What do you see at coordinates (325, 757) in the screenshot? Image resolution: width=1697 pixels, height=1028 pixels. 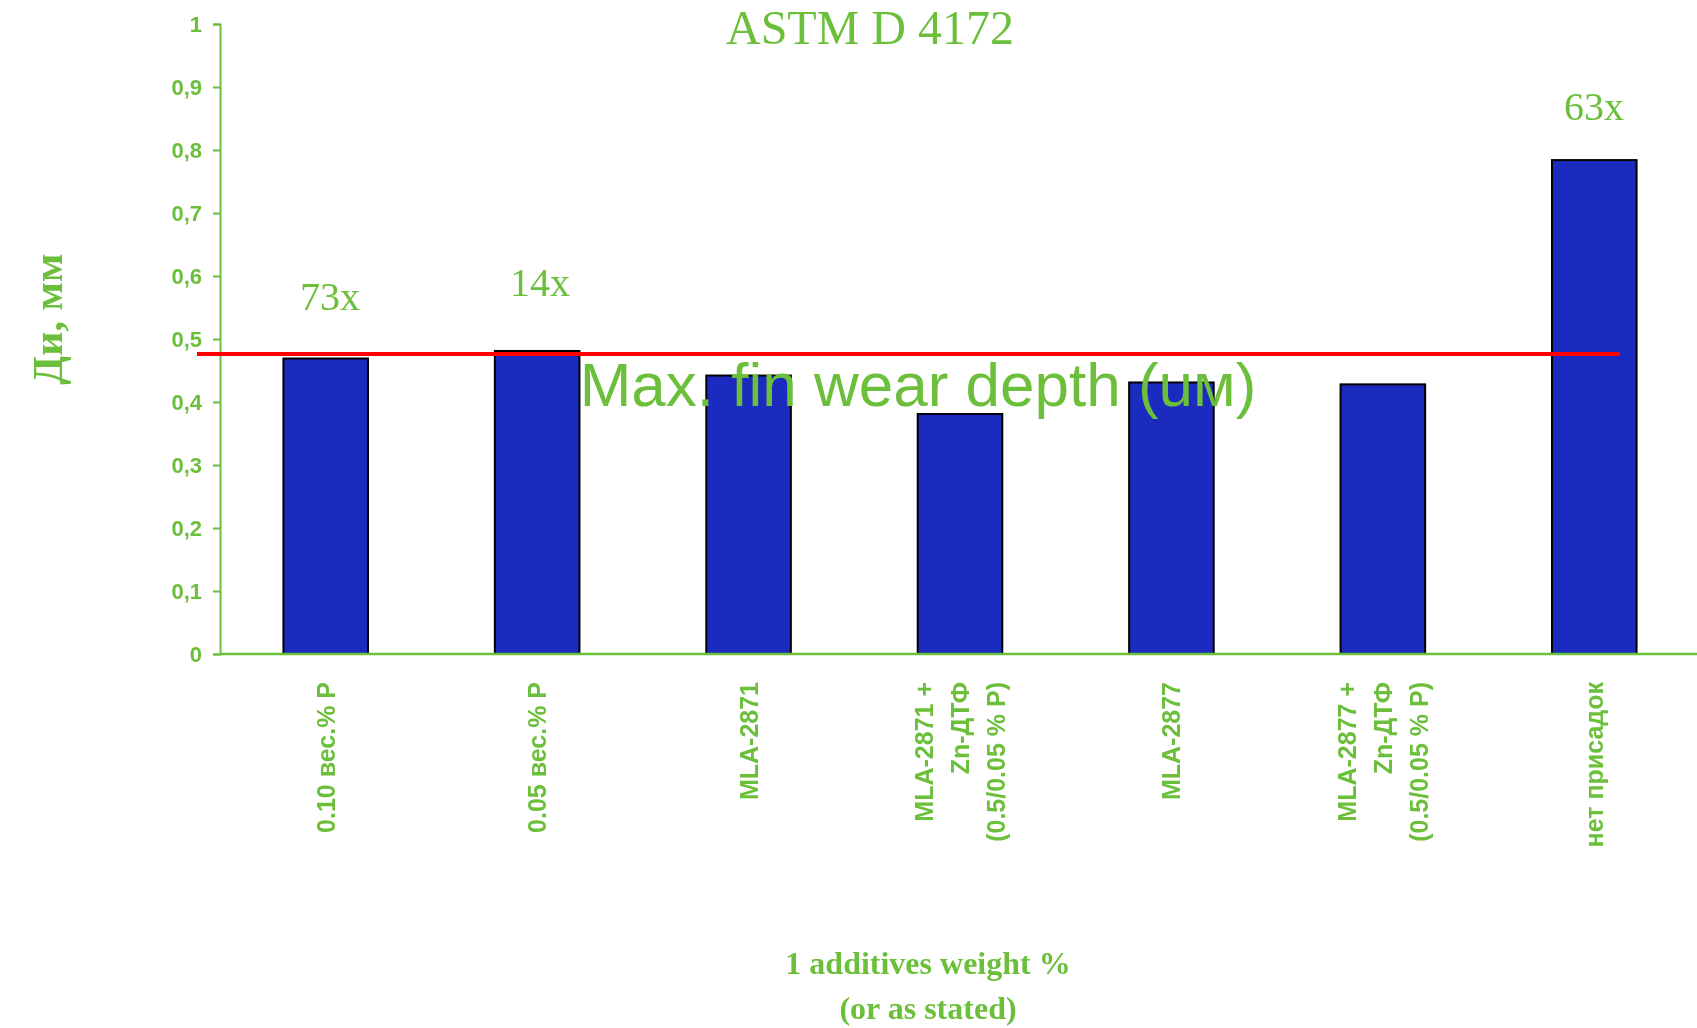 I see `x-tick-label: 0.10 вес.% P` at bounding box center [325, 757].